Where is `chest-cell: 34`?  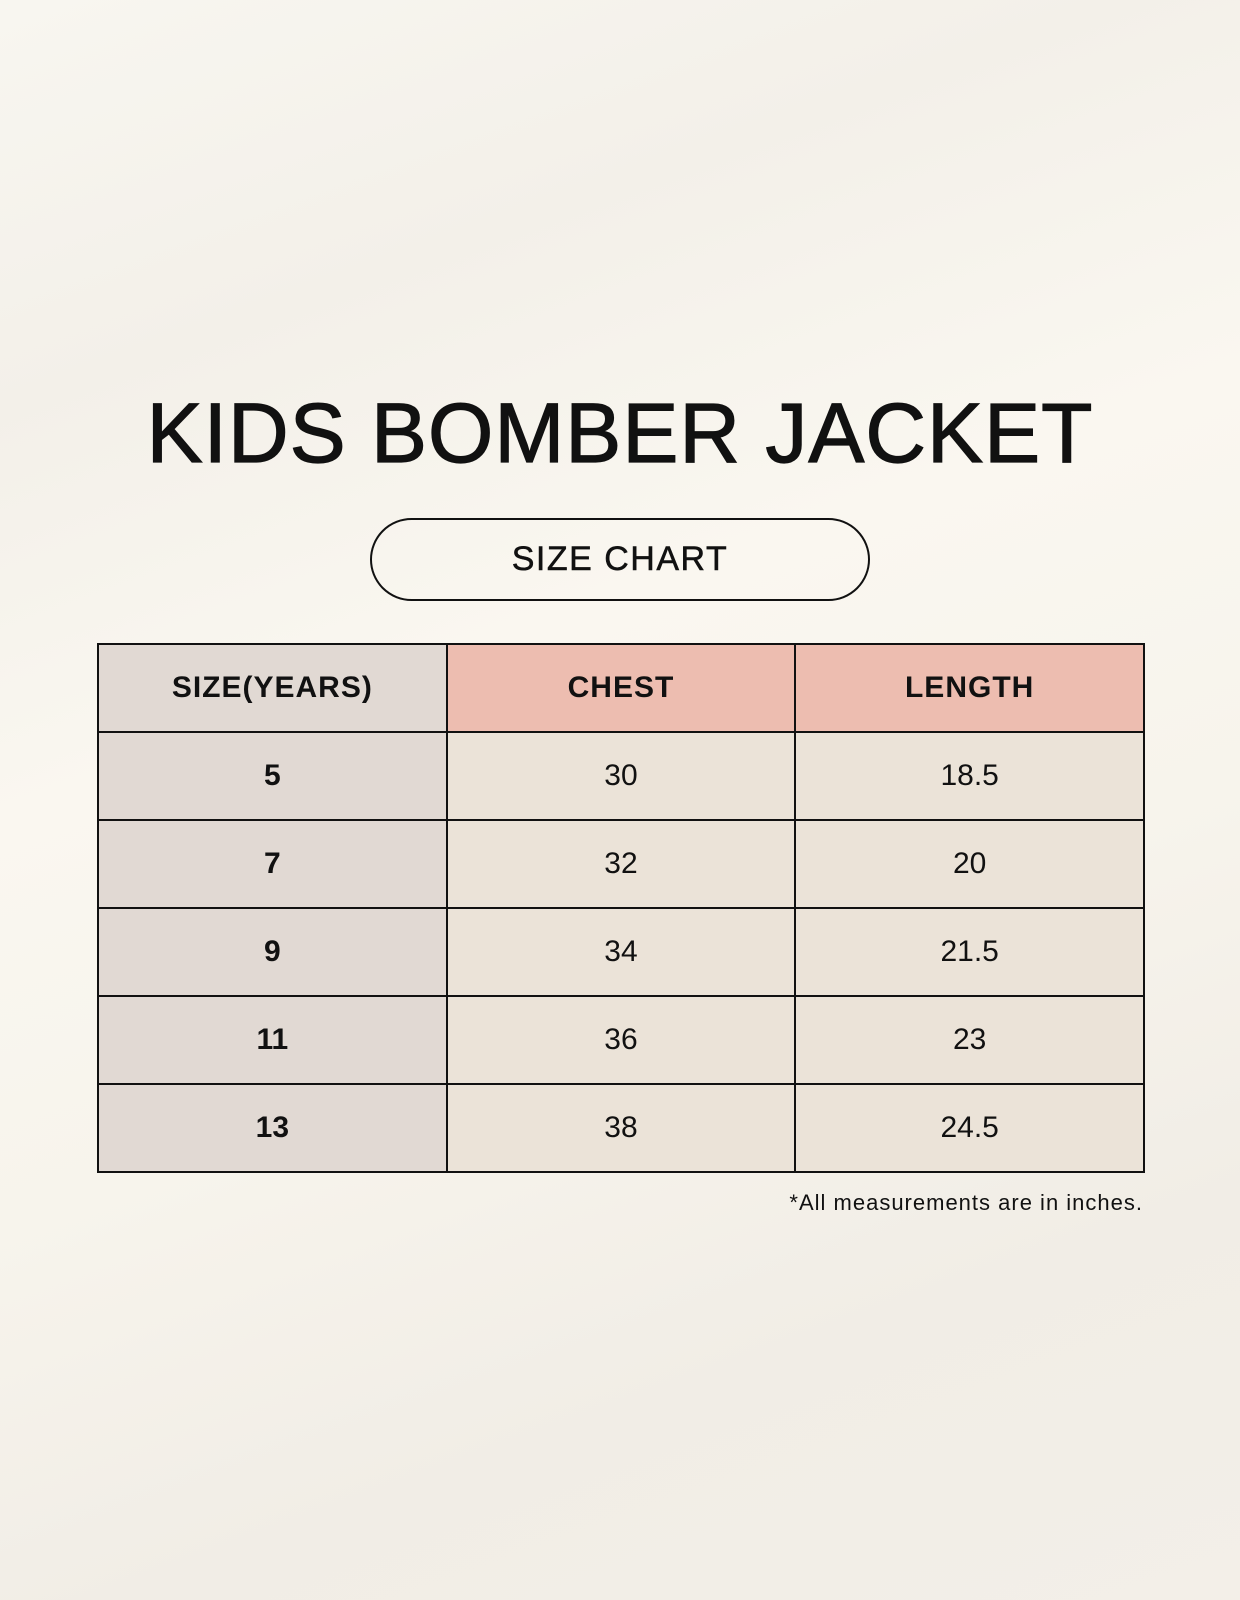 chest-cell: 34 is located at coordinates (621, 952).